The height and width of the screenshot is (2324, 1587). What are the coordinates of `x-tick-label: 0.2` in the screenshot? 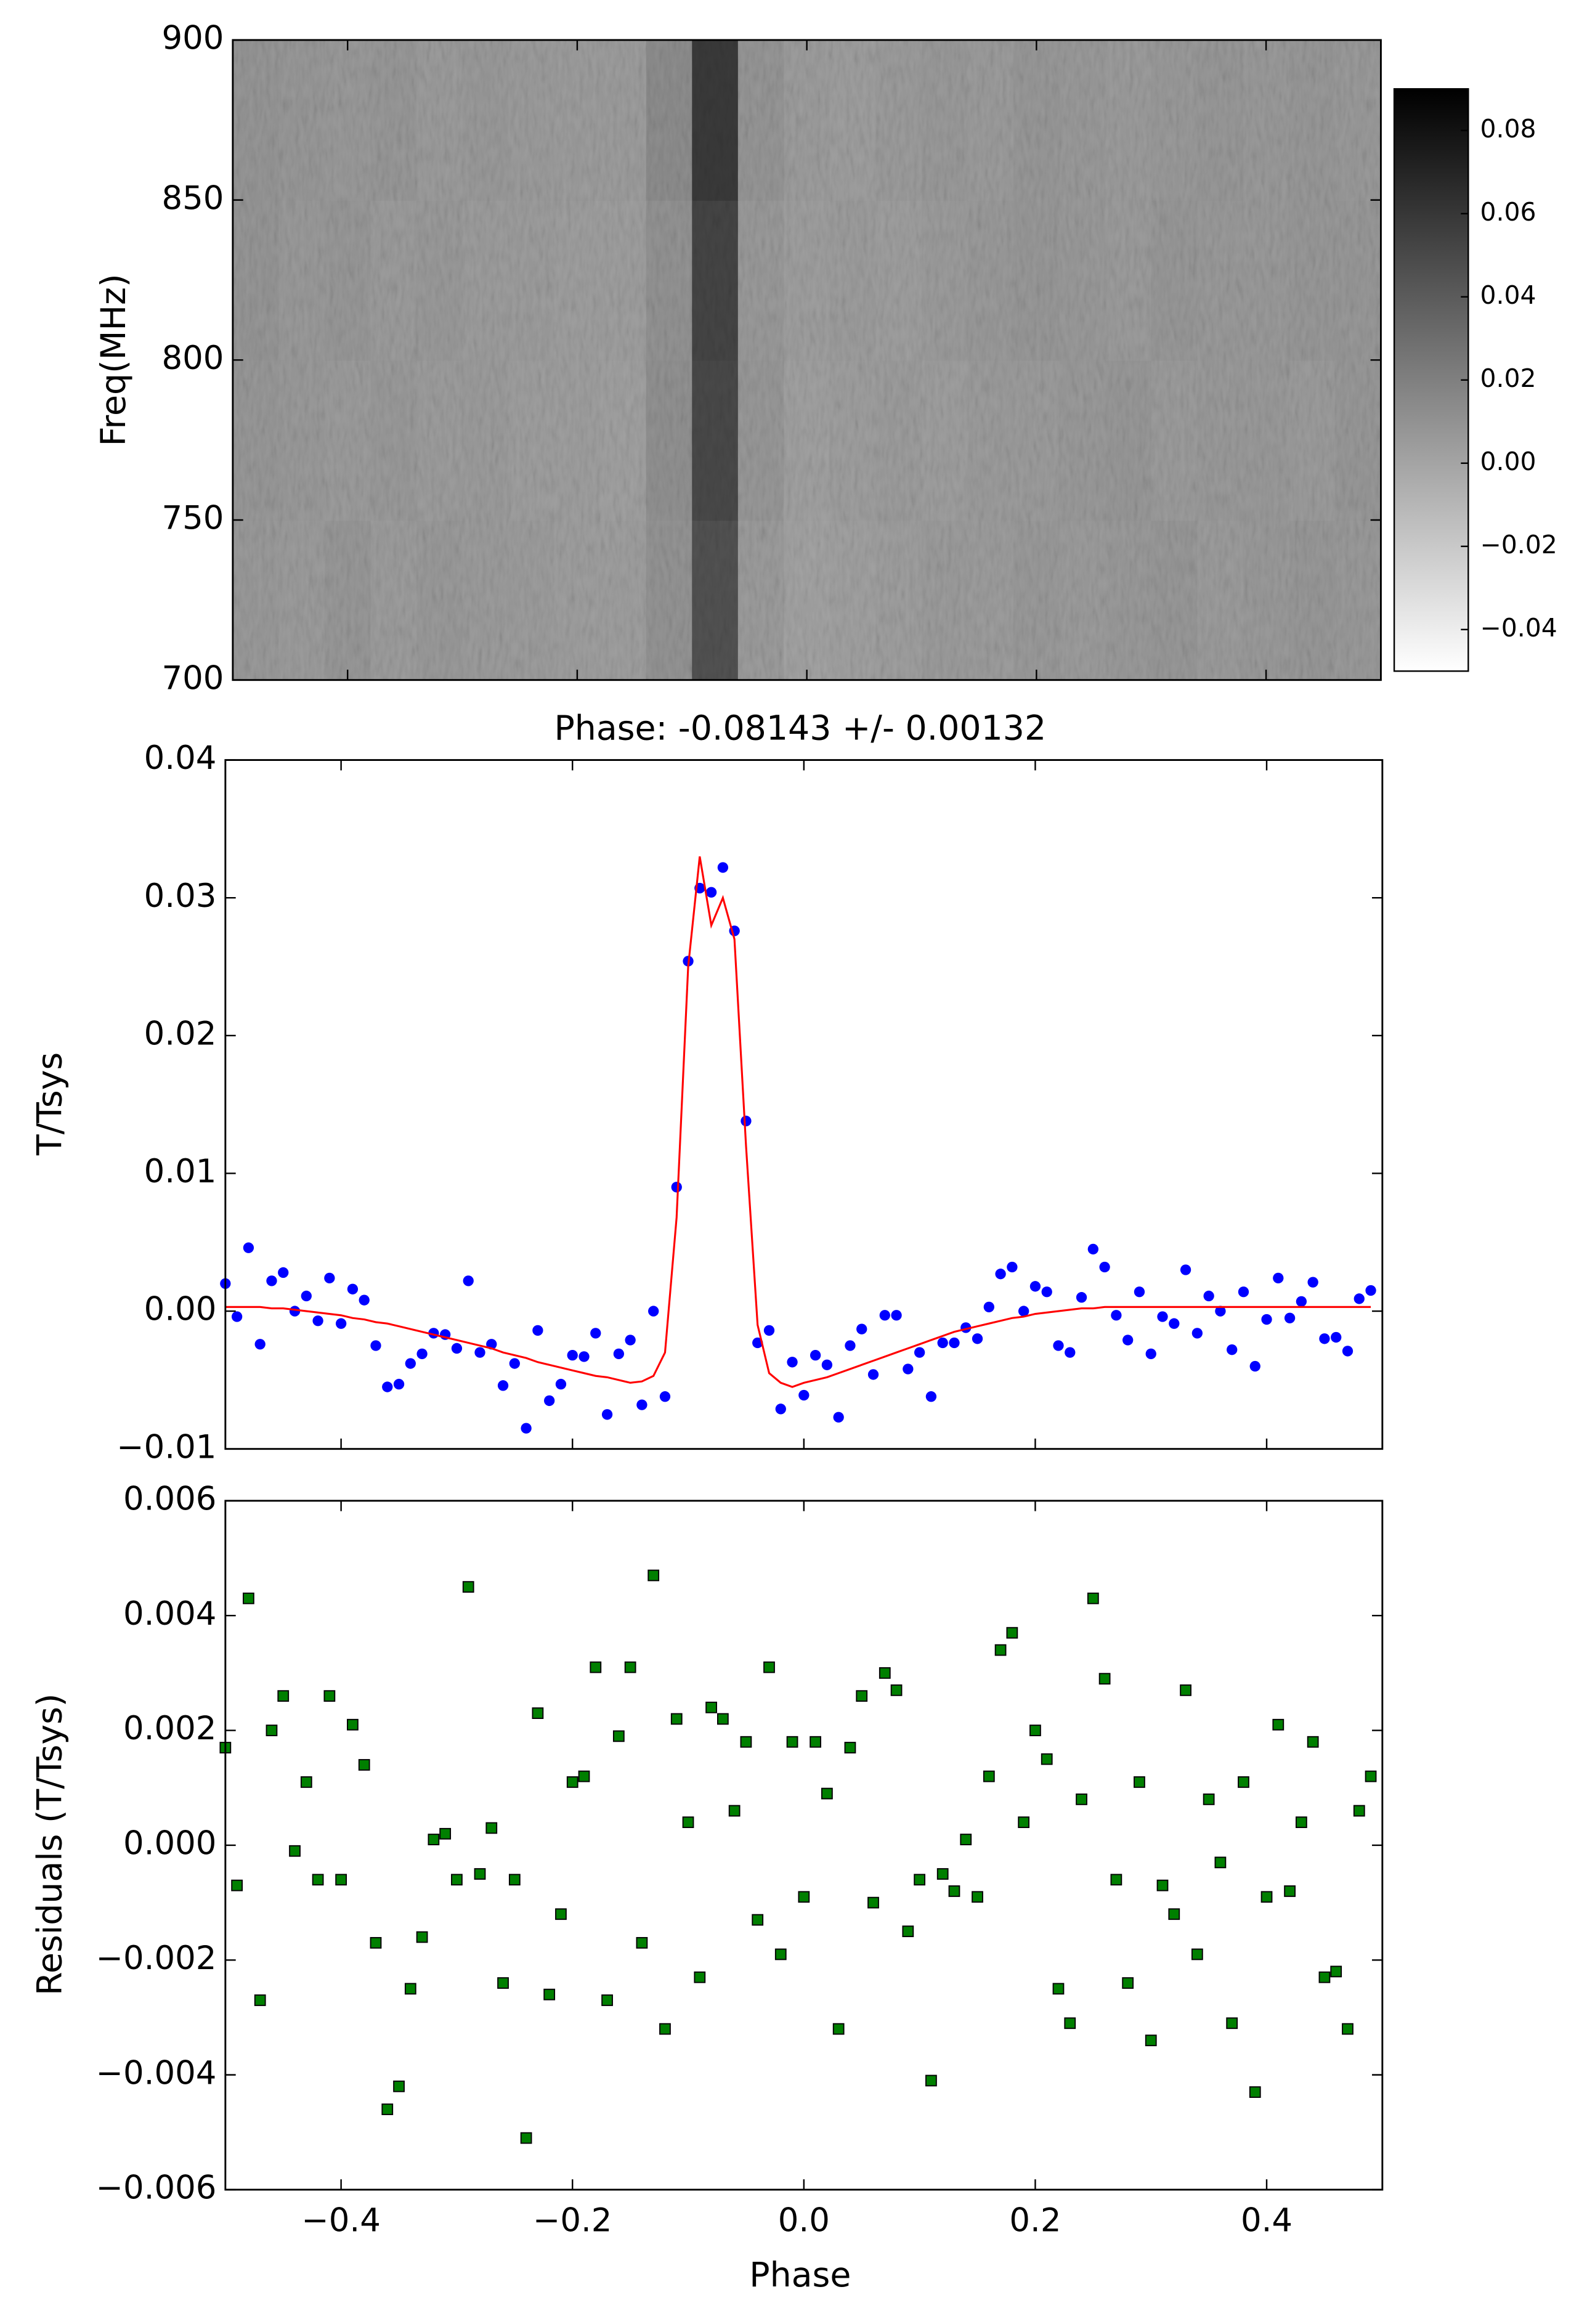 It's located at (1035, 2221).